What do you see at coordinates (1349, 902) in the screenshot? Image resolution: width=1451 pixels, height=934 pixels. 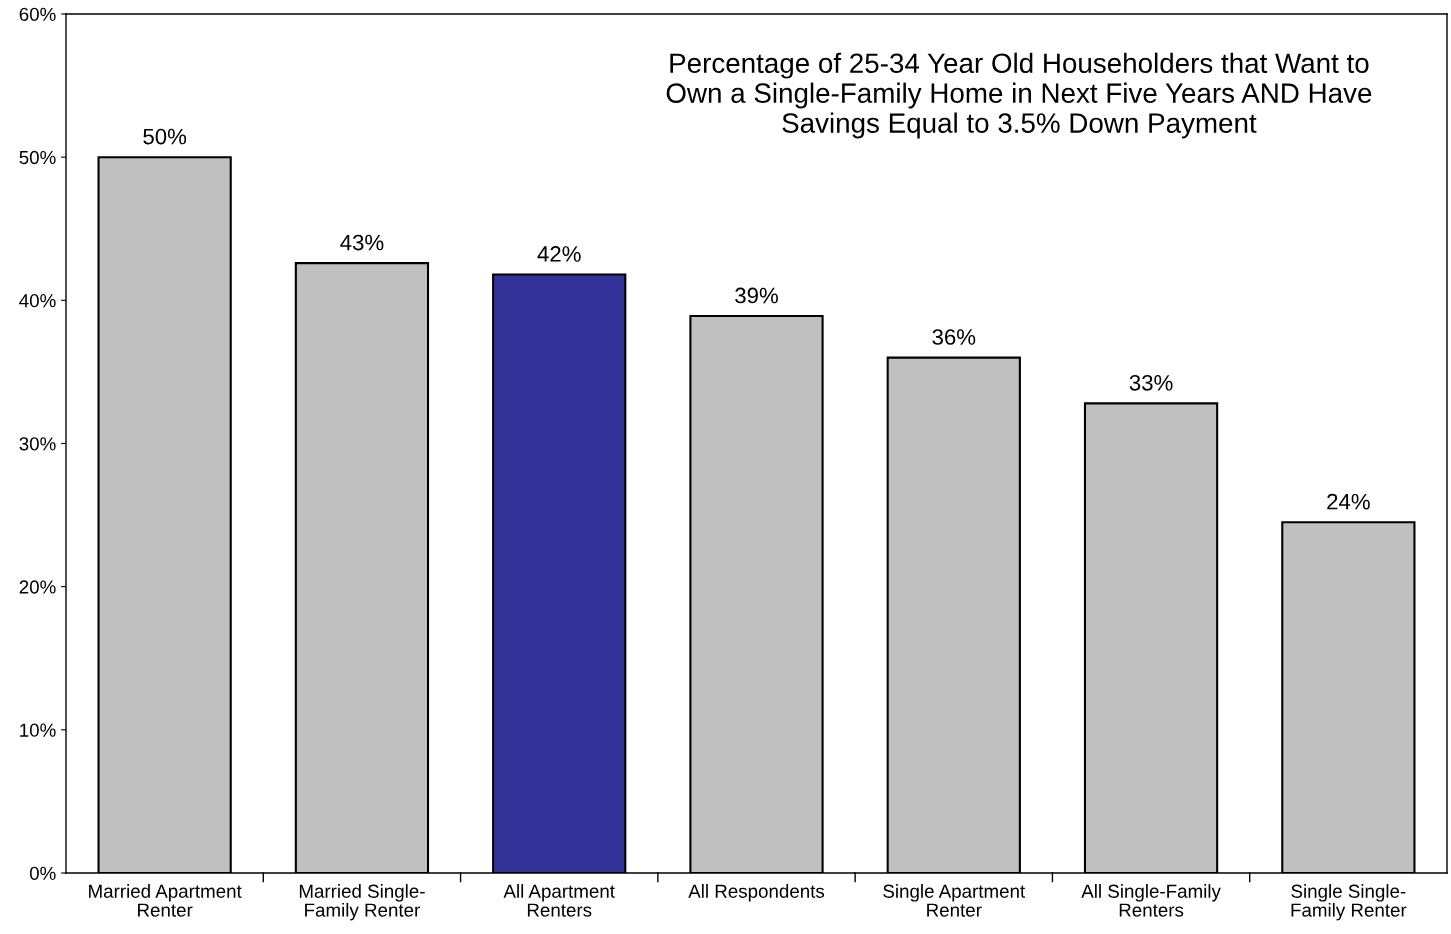 I see `x-tick-label: Single Single- Family Renter` at bounding box center [1349, 902].